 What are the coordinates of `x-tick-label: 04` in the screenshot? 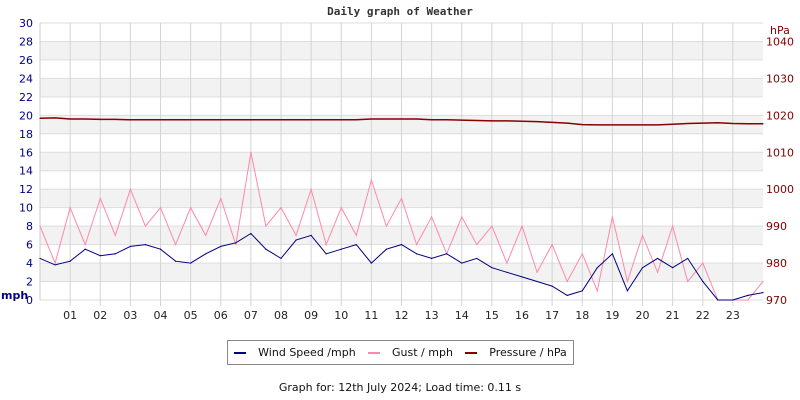 It's located at (161, 315).